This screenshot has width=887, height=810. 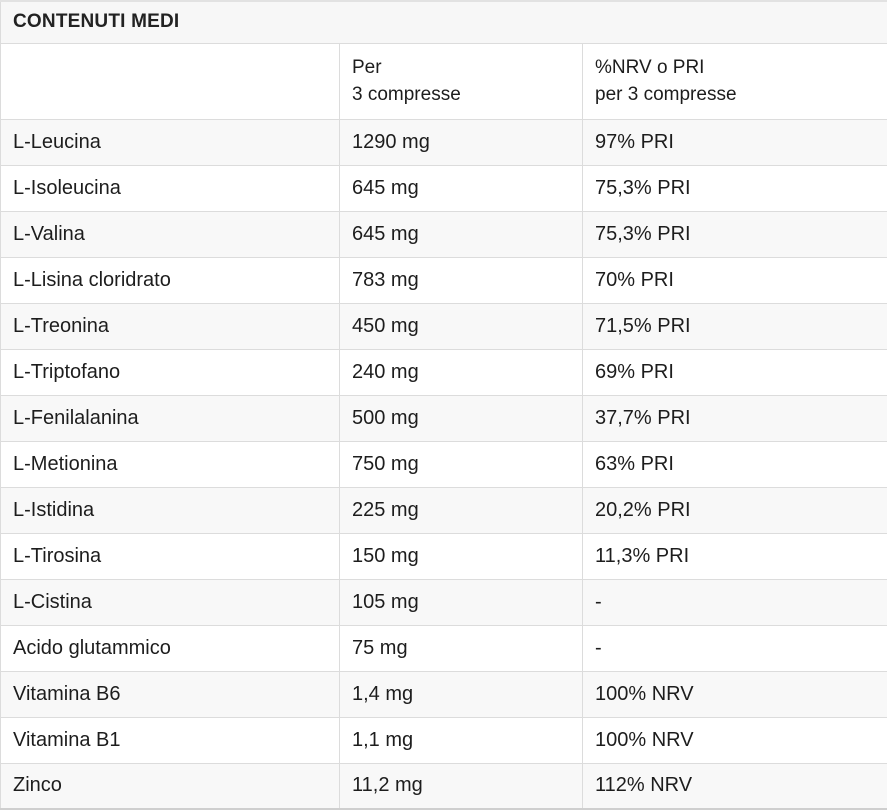 I want to click on table-row: L-Cistina 105 mg -, so click(x=443, y=602).